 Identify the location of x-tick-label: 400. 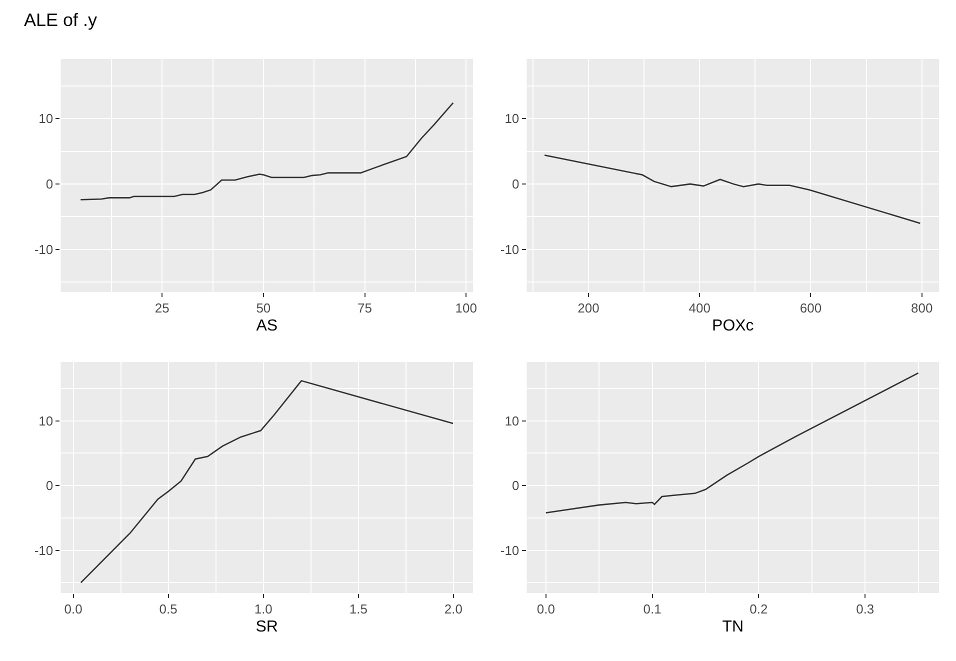
(699, 308).